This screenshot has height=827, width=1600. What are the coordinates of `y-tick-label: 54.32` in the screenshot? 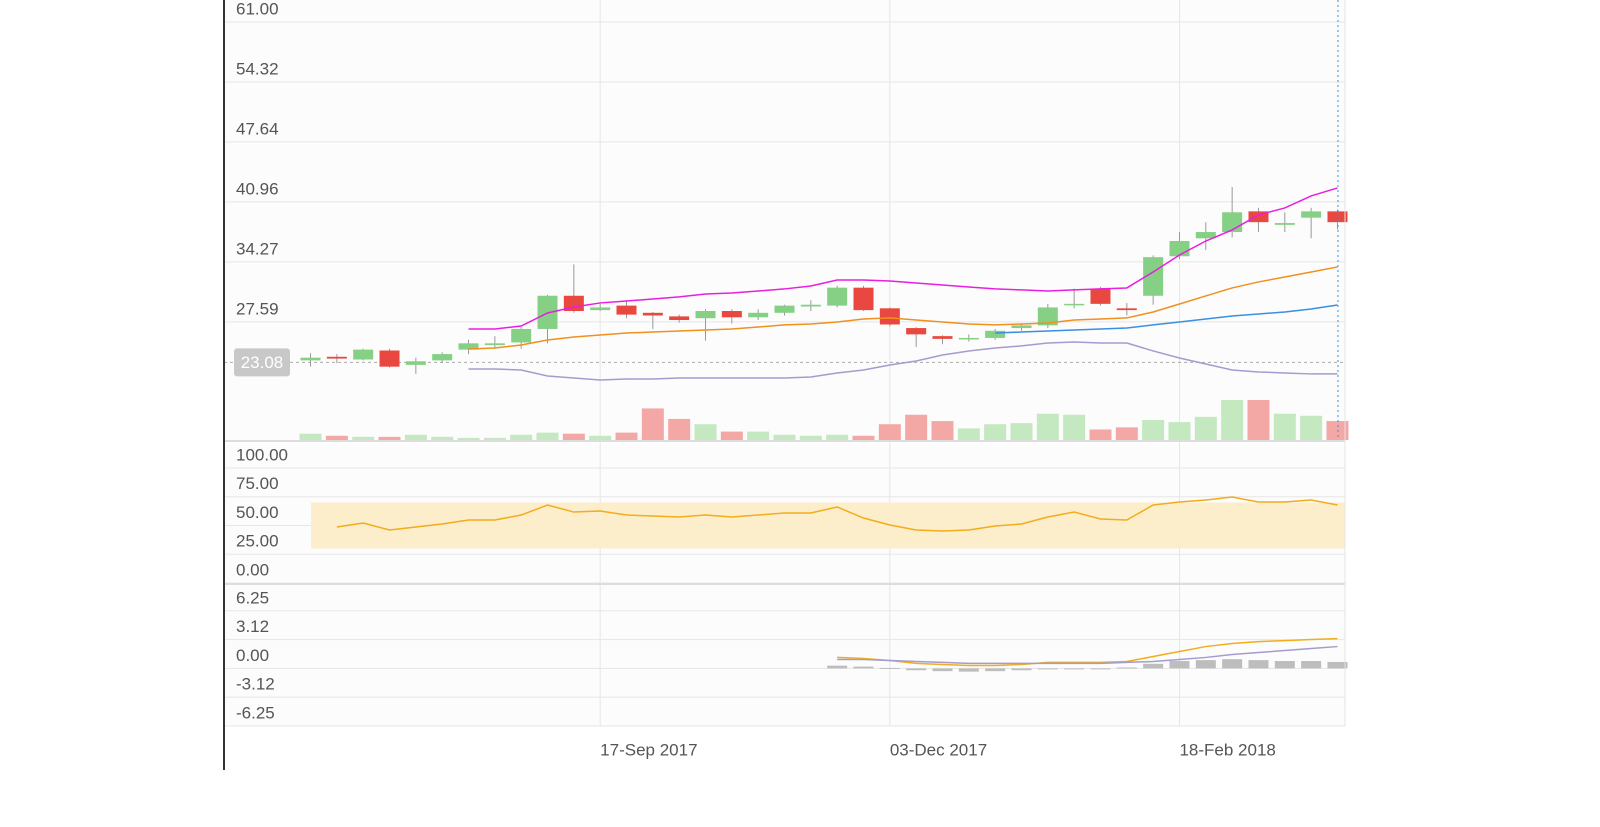 It's located at (257, 68).